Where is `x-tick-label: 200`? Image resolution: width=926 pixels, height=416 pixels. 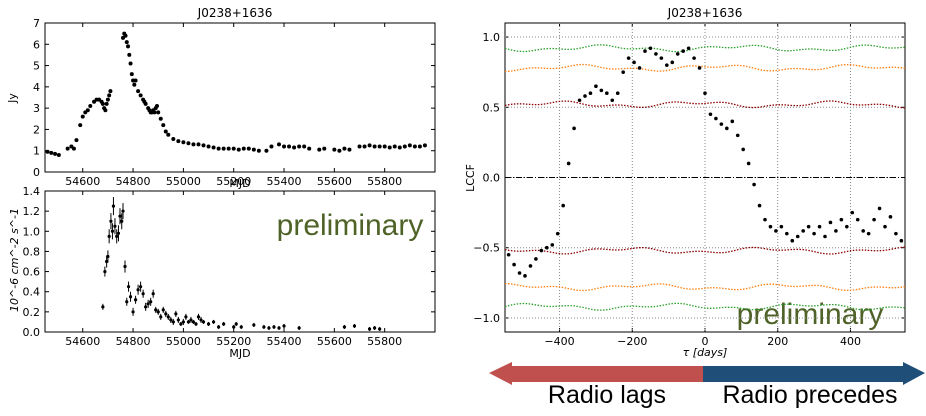
x-tick-label: 200 is located at coordinates (777, 341).